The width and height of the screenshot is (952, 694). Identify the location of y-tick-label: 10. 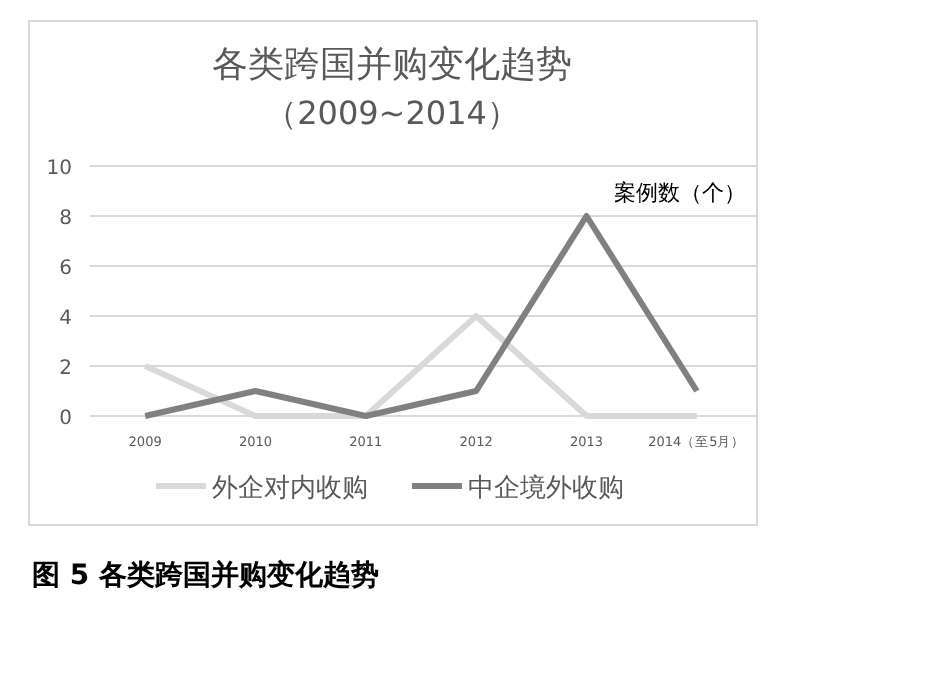
(59, 169).